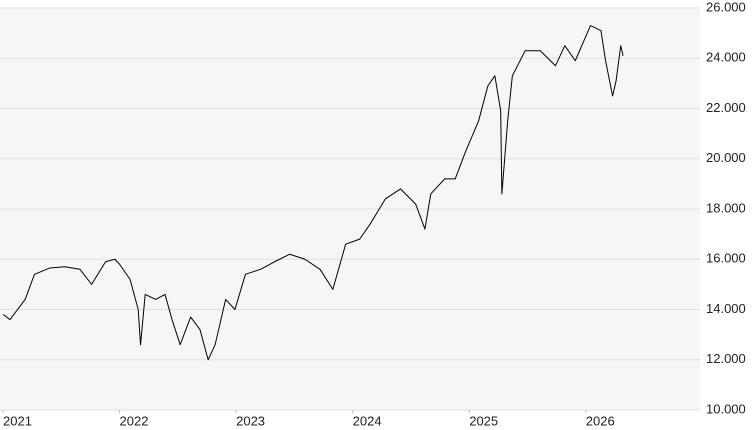 This screenshot has width=753, height=430. Describe the element at coordinates (600, 420) in the screenshot. I see `x-tick-label: 2026` at that location.